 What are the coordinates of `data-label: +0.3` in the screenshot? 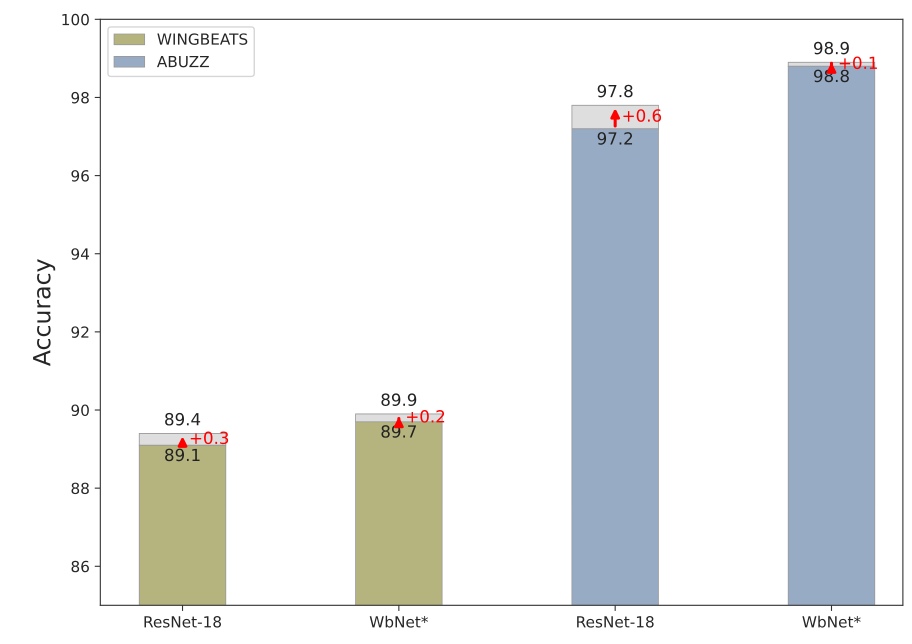 It's located at (209, 438).